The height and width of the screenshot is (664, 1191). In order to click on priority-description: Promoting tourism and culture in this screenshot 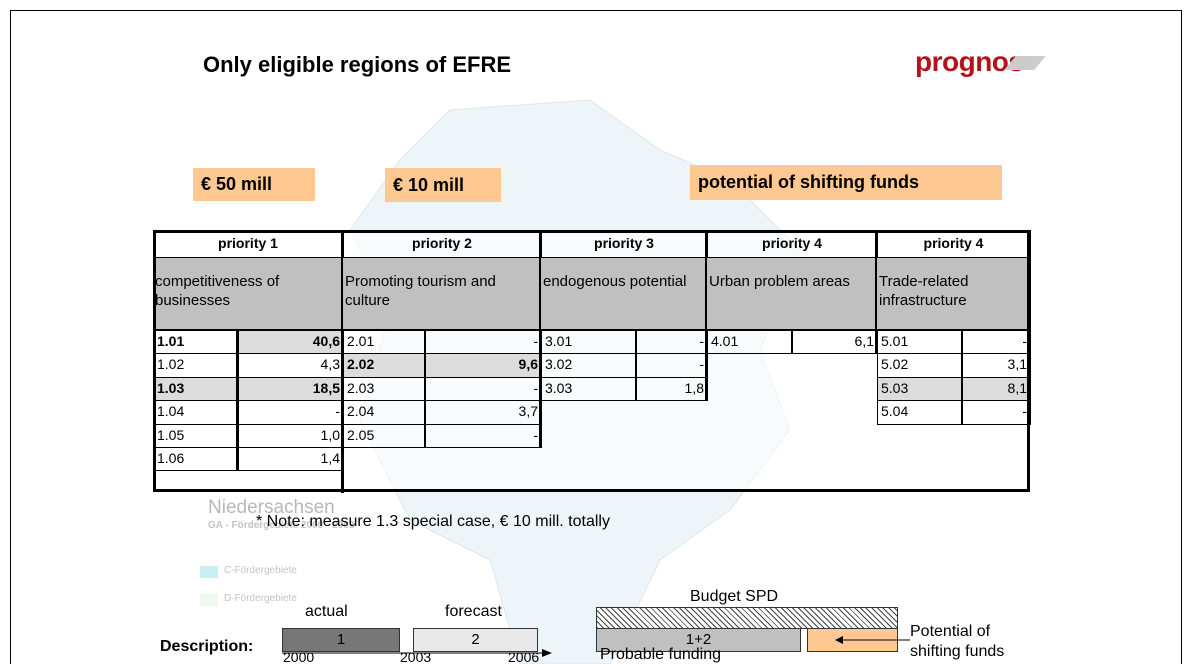, I will do `click(442, 294)`.